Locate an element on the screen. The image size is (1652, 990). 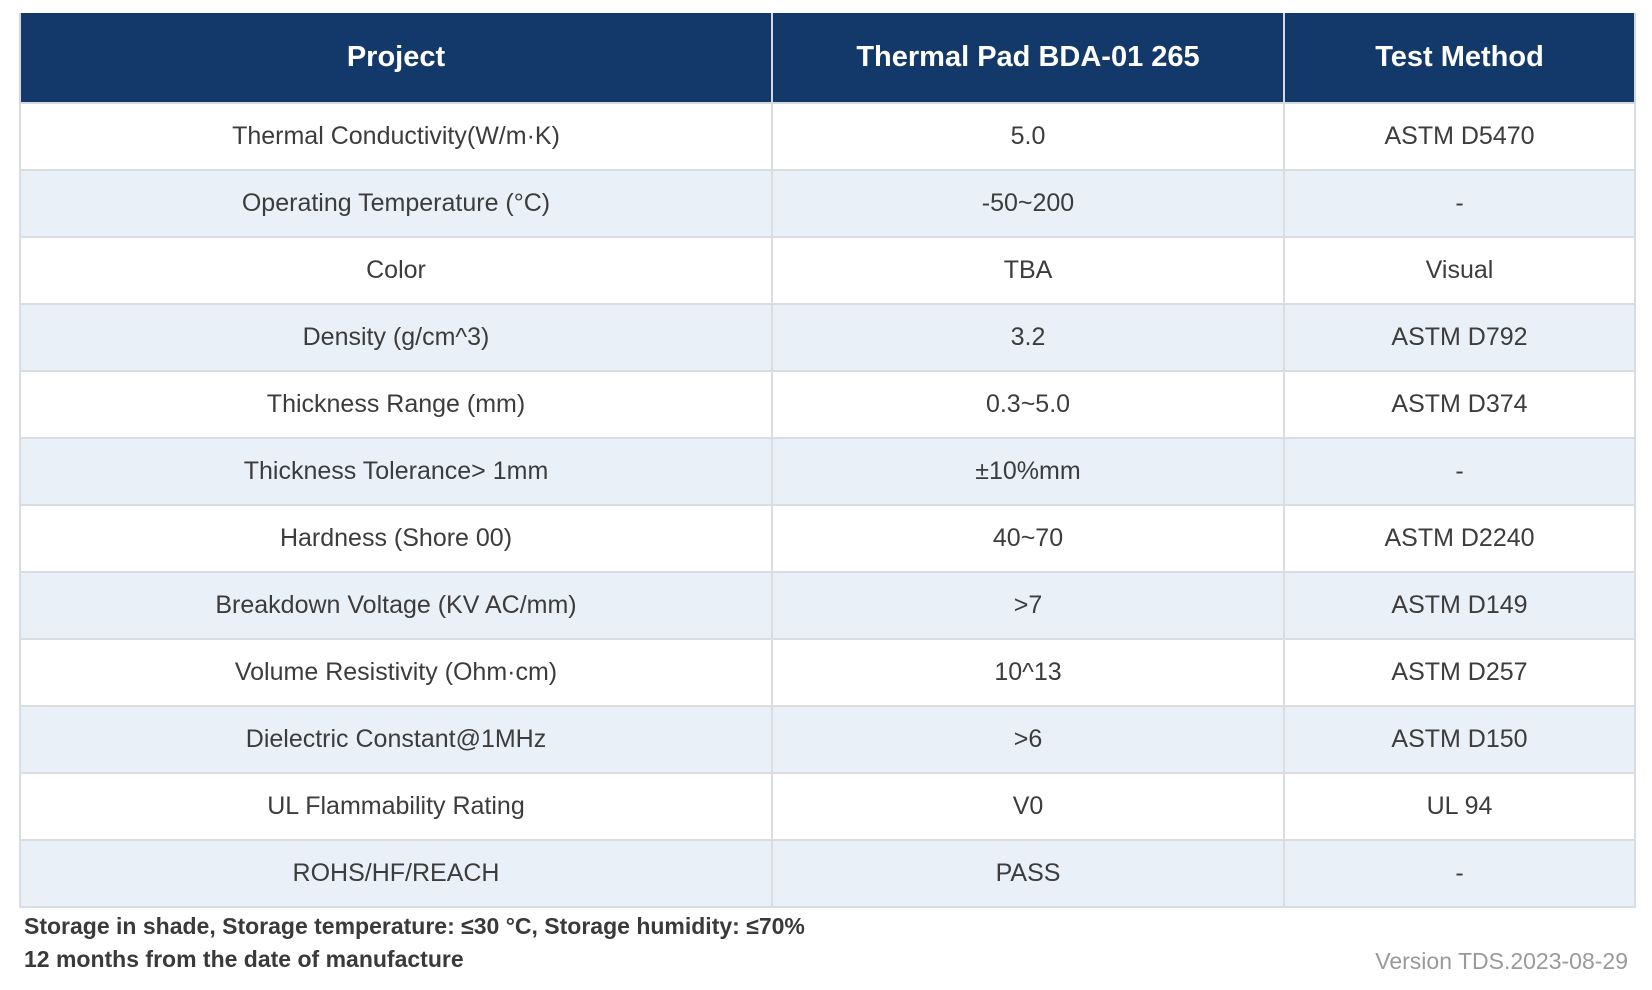
cell-value: 5.0 is located at coordinates (1028, 136).